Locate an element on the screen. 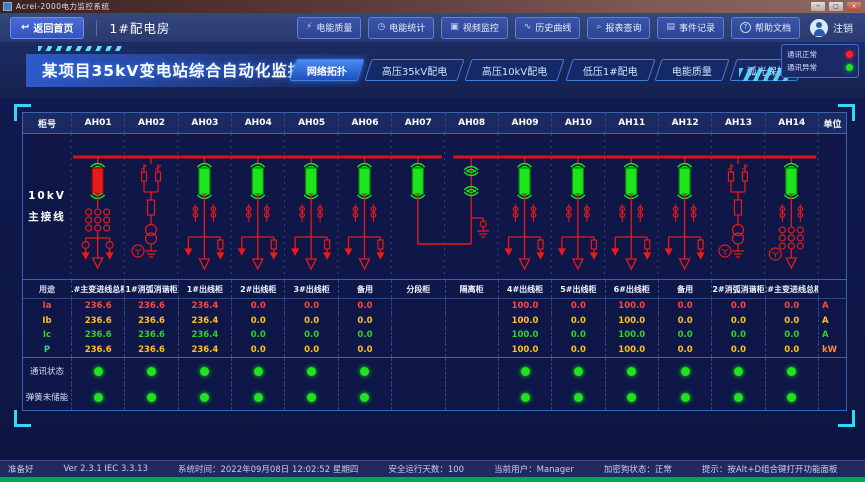 This screenshot has width=865, height=482. cabinet-id: AH01 is located at coordinates (97, 123).